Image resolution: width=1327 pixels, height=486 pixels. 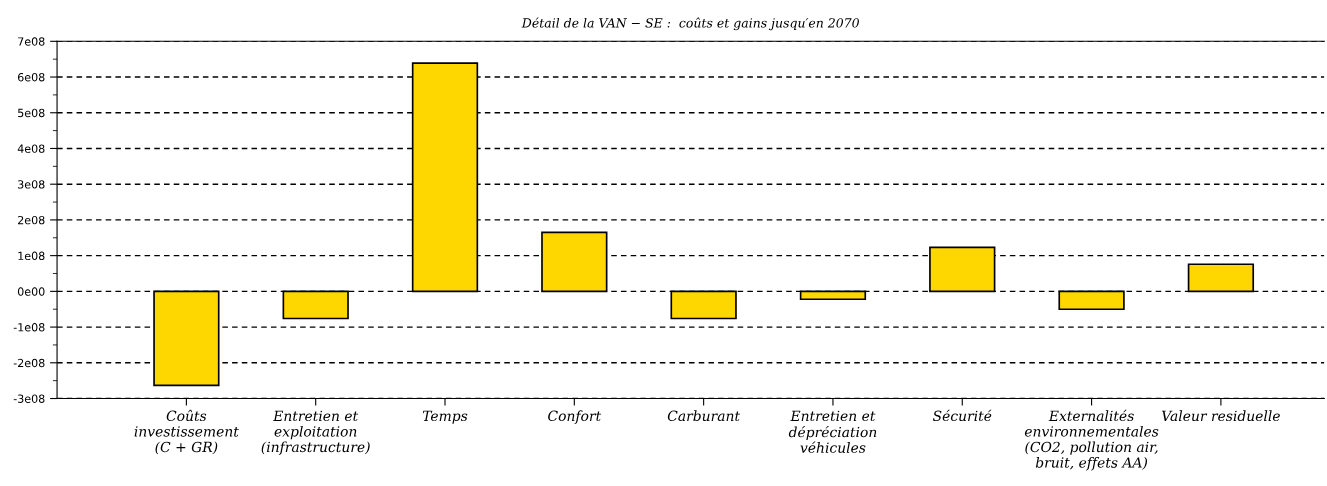 I want to click on x-tick-label: Valeur residuelle, so click(x=1220, y=416).